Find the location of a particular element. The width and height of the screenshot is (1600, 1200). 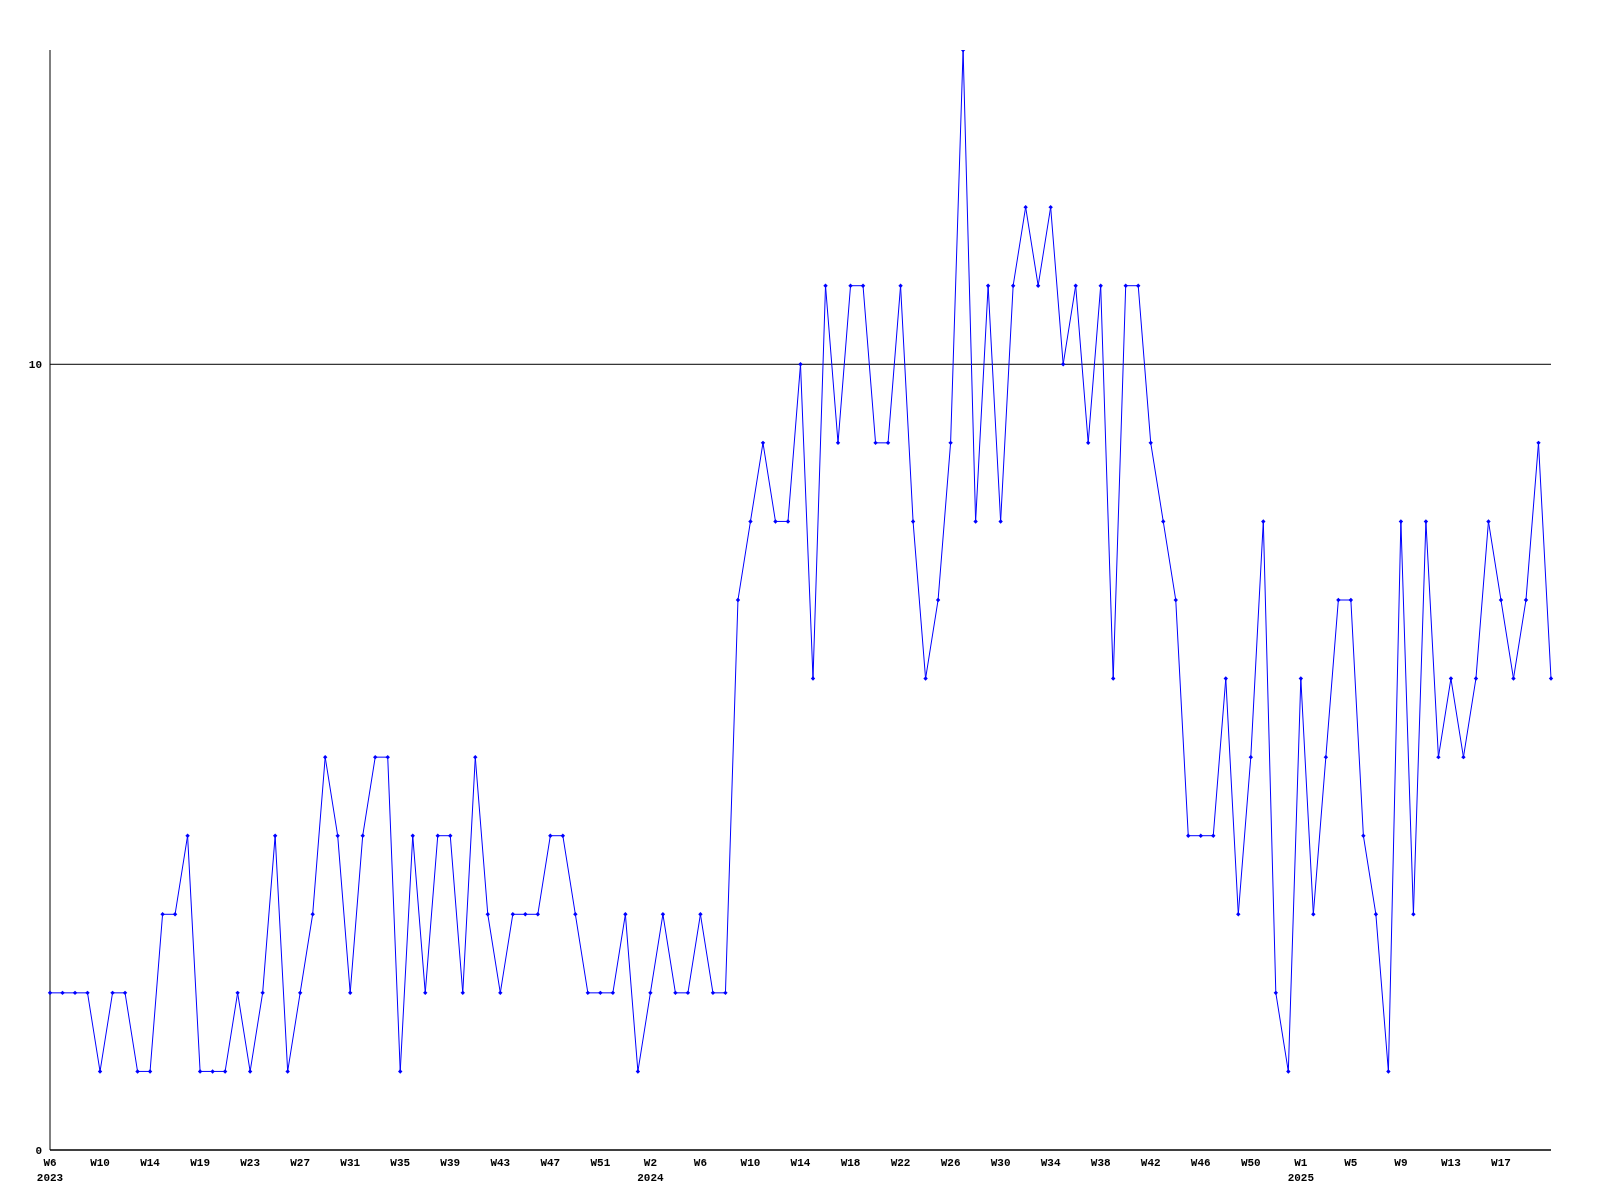

x-tick-label: W46 is located at coordinates (1200, 1163).